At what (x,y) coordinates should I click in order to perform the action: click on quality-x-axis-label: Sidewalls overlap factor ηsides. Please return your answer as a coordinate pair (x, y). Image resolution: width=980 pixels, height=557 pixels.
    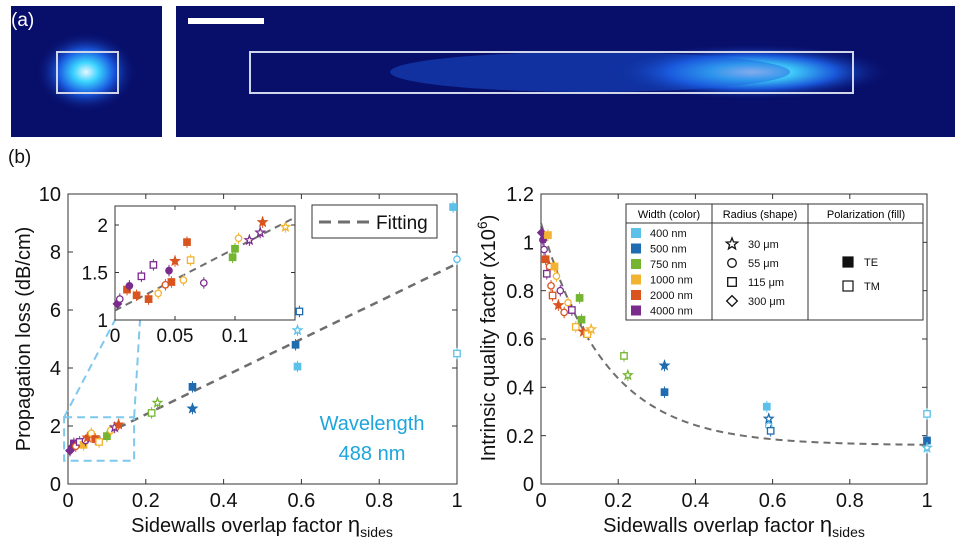
    Looking at the image, I should click on (734, 526).